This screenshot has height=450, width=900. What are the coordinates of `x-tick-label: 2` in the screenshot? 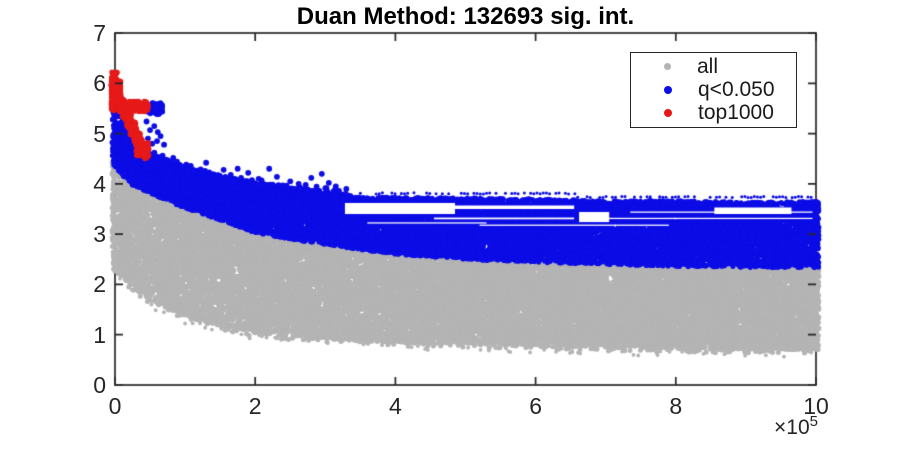 It's located at (255, 406).